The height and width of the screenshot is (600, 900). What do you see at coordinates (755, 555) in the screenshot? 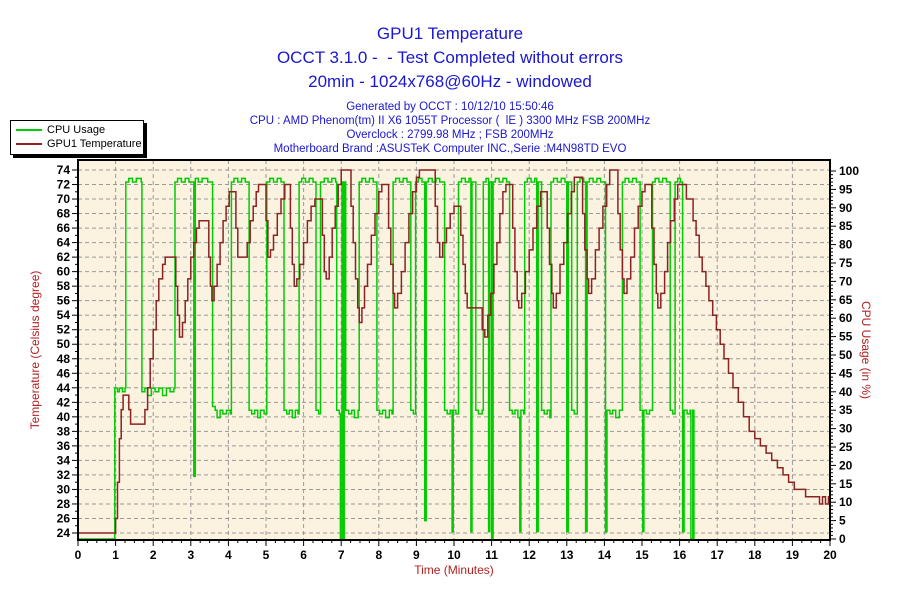
I see `svg-text: 18` at bounding box center [755, 555].